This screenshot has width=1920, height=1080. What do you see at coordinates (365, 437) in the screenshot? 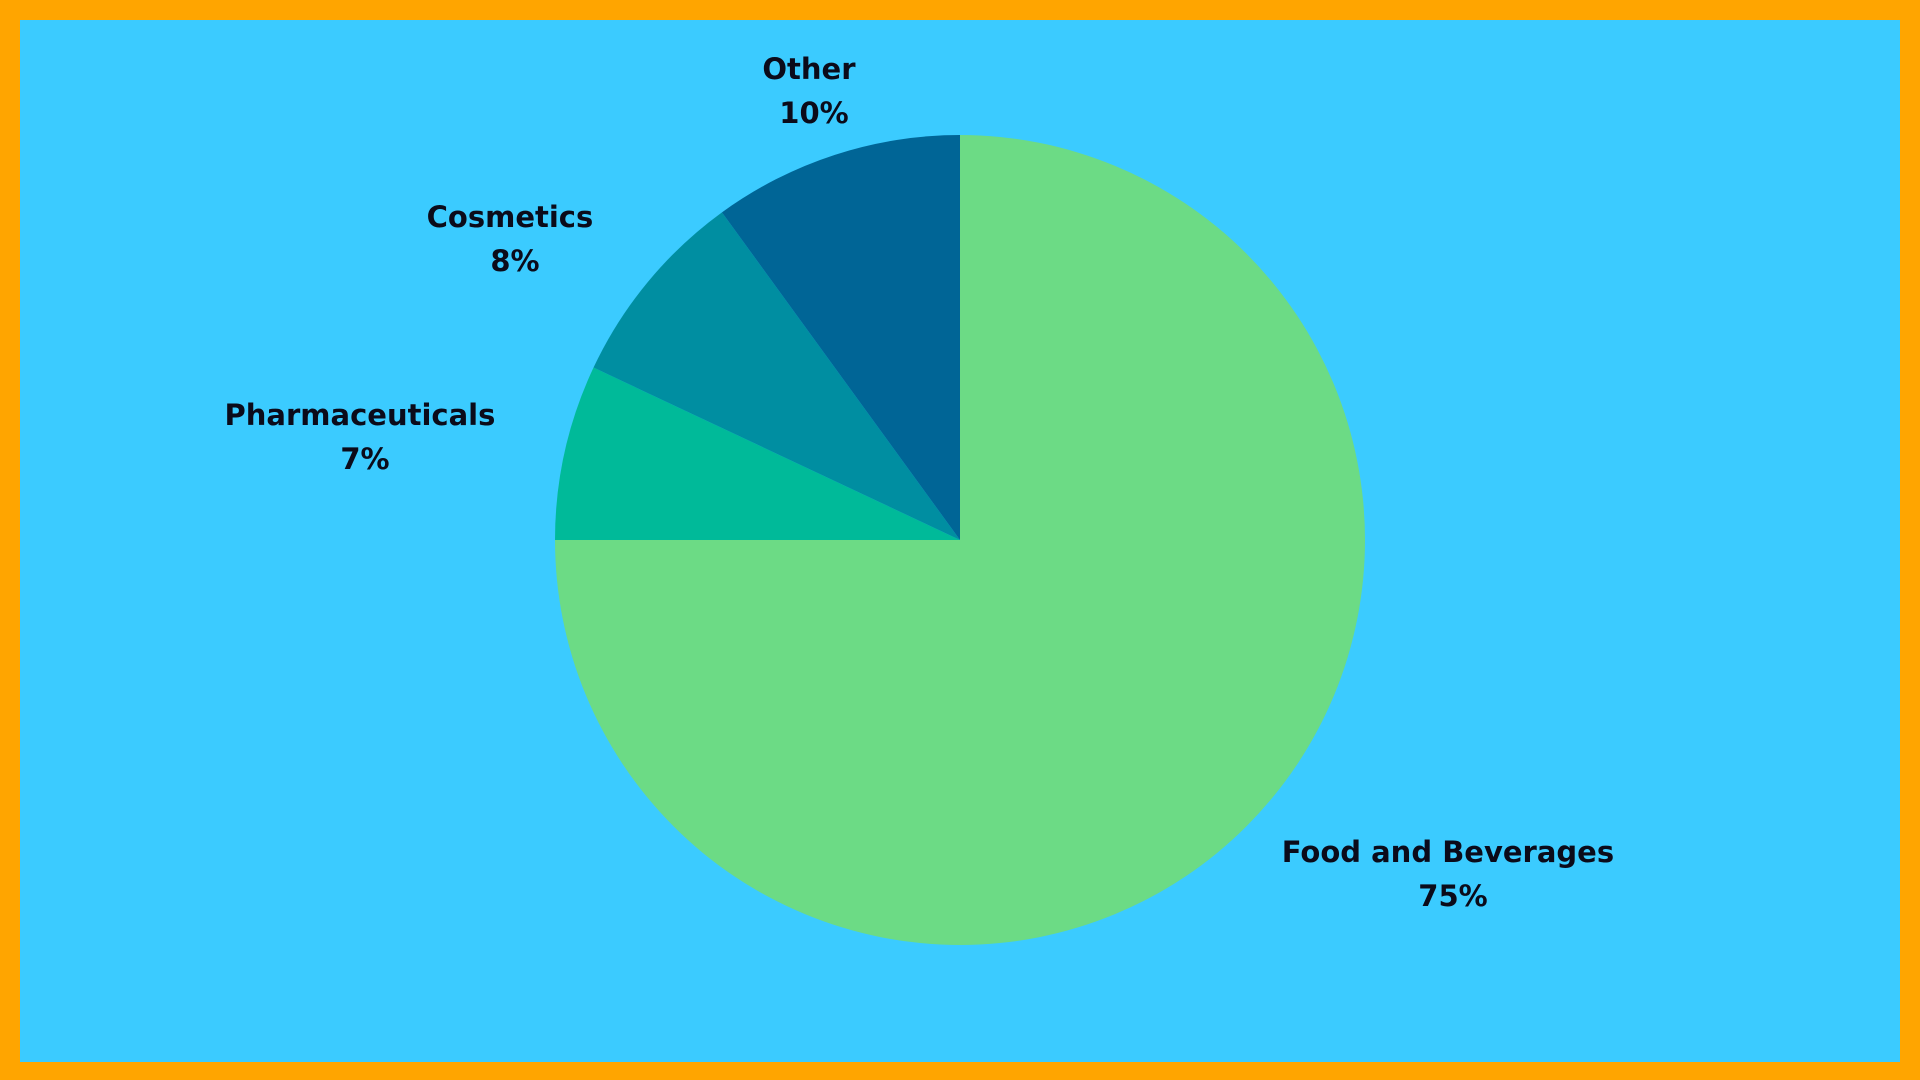
I see `label-pharmaceuticals: Pharmaceuticals 7%` at bounding box center [365, 437].